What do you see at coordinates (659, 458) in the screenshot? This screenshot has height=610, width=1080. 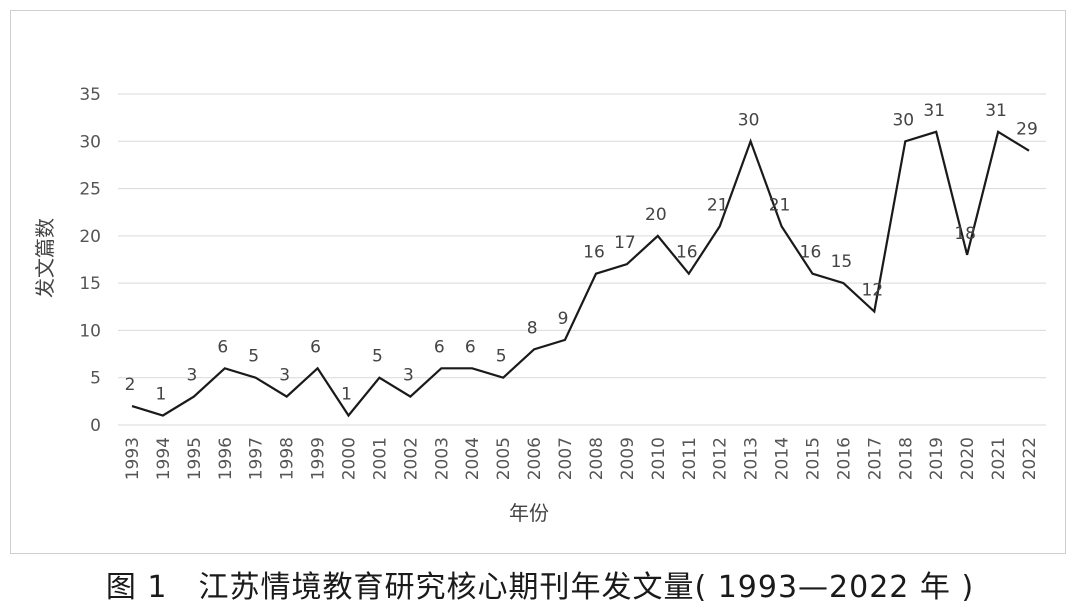 I see `x-tick-label: 2010` at bounding box center [659, 458].